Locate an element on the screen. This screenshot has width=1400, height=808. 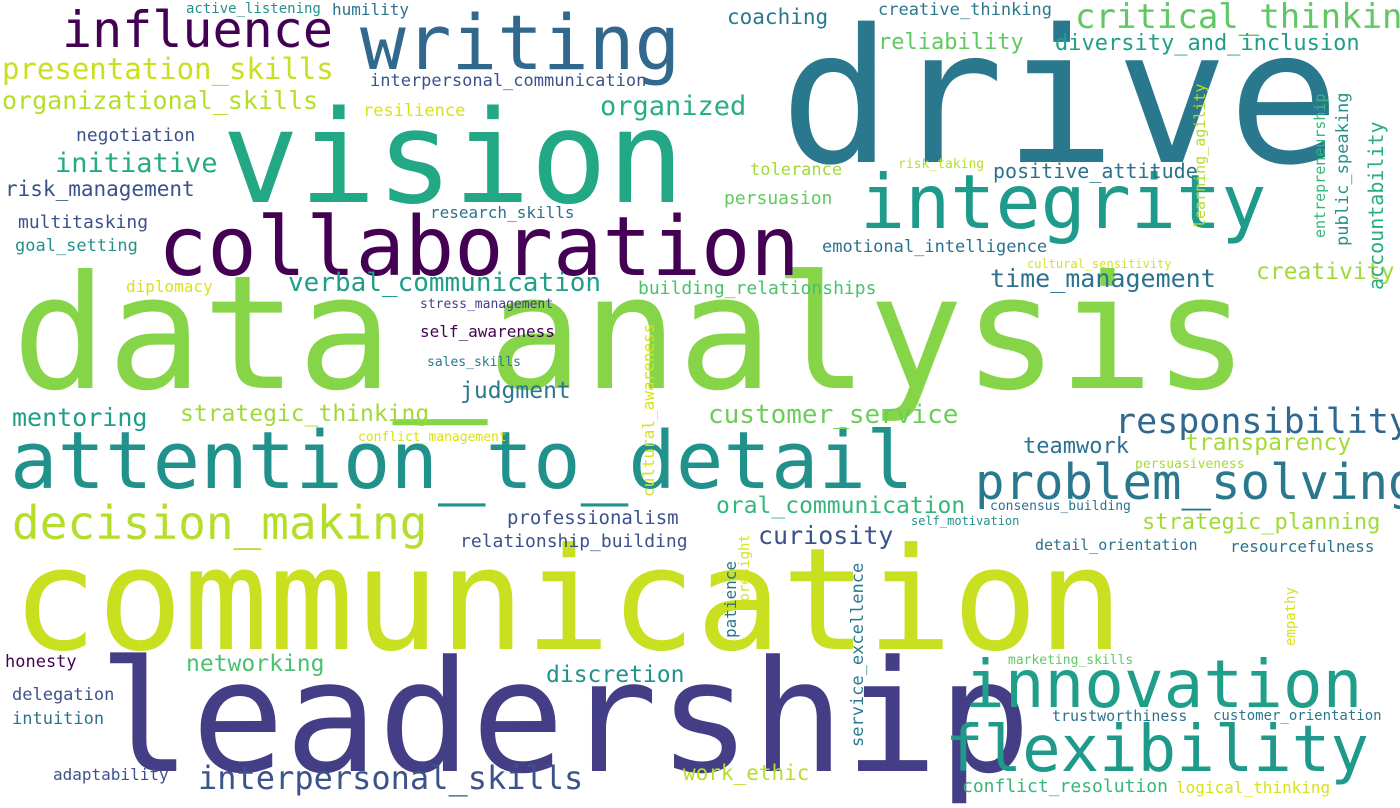
word-strategic-thinking: strategic_thinking is located at coordinates (305, 414).